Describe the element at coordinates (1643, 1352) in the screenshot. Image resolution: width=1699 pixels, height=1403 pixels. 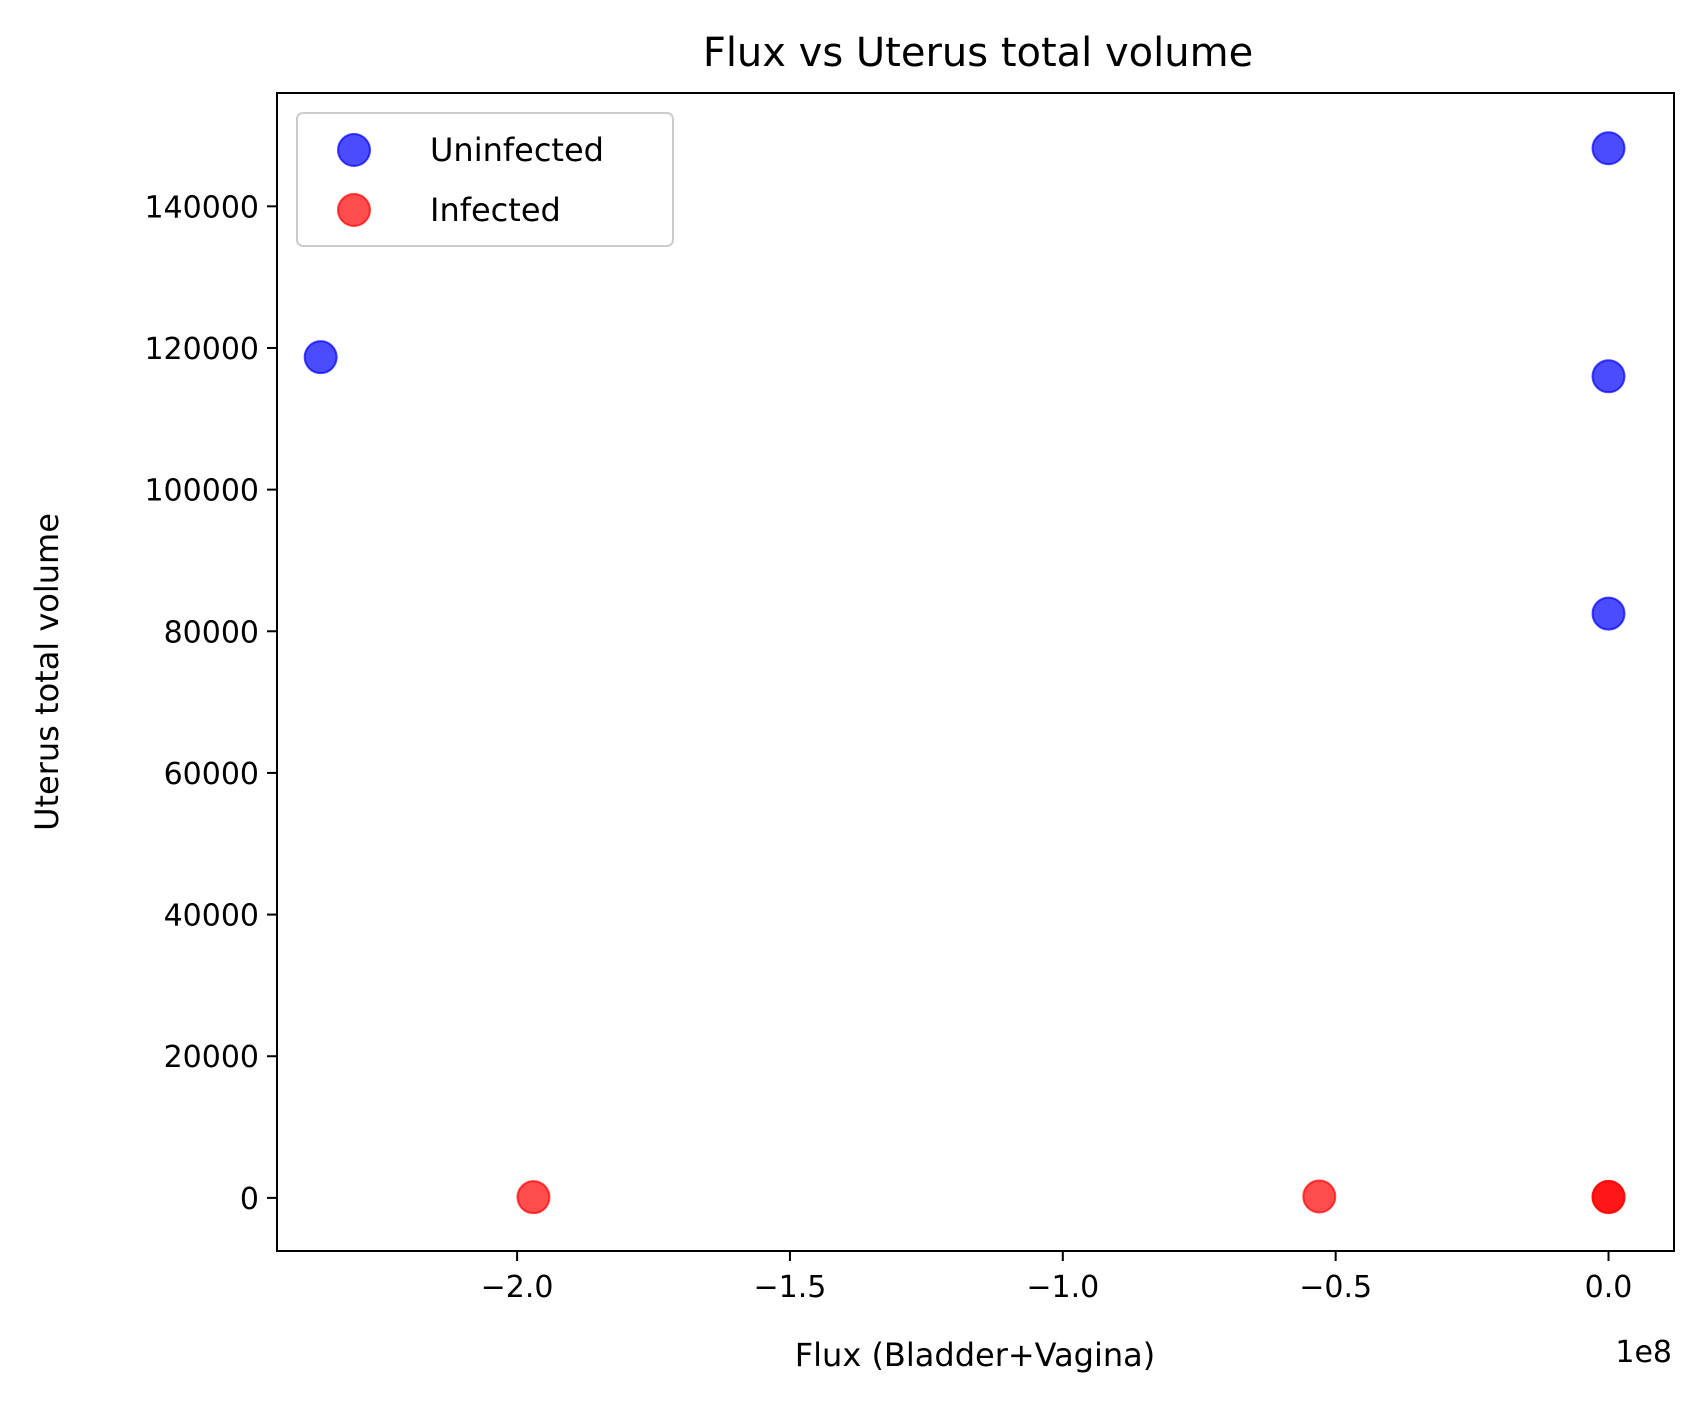
I see `x-axis-offset-label: 1e8` at that location.